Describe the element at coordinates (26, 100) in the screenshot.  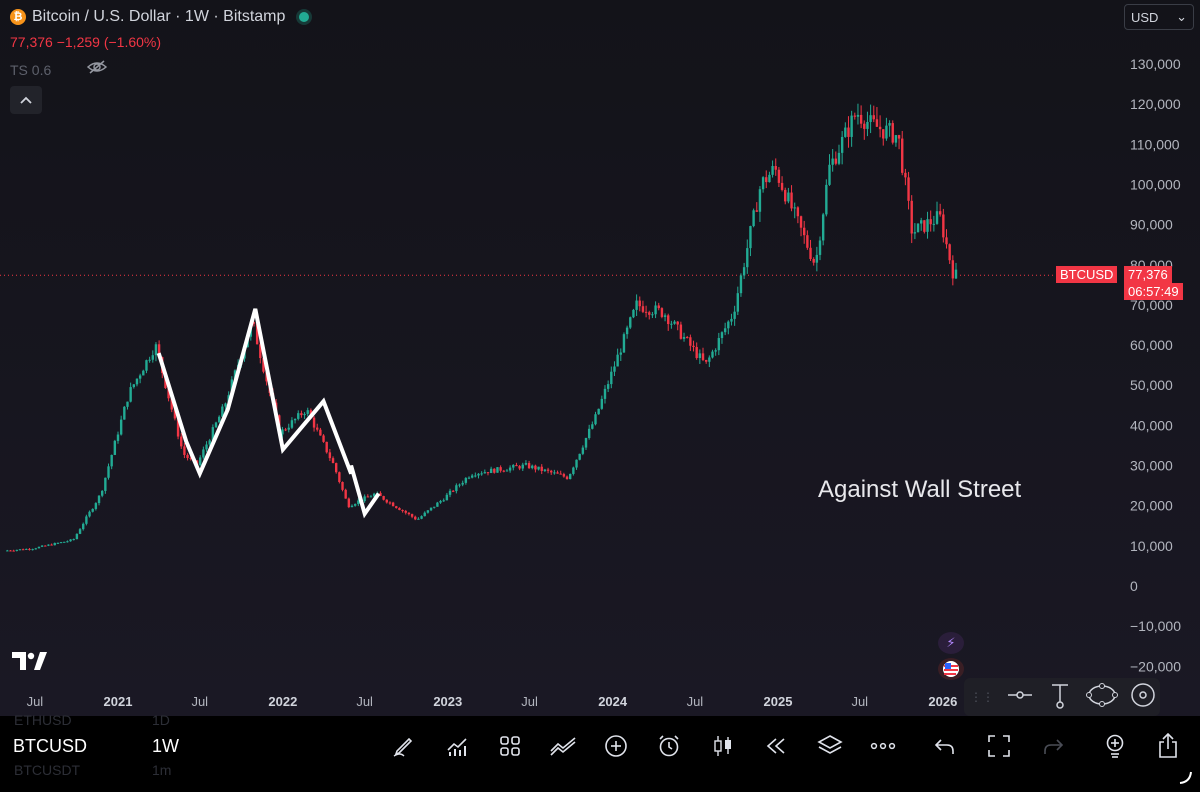
I see `collapse-legend-button` at that location.